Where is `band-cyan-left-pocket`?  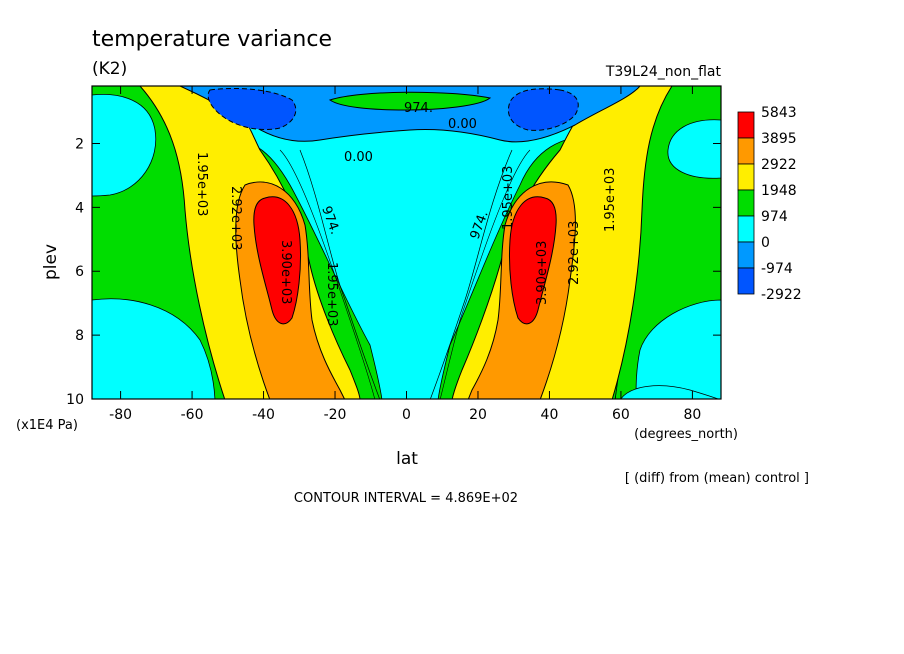
band-cyan-left-pocket is located at coordinates (124, 145).